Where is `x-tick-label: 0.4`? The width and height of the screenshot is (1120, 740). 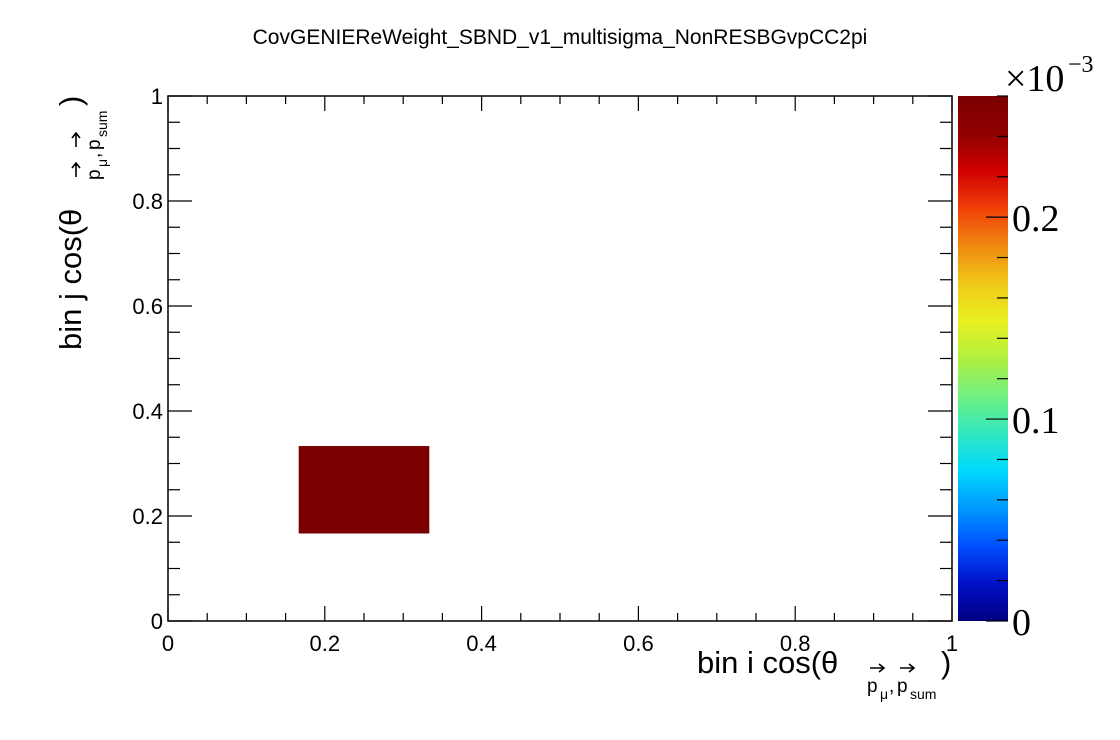 x-tick-label: 0.4 is located at coordinates (481, 643).